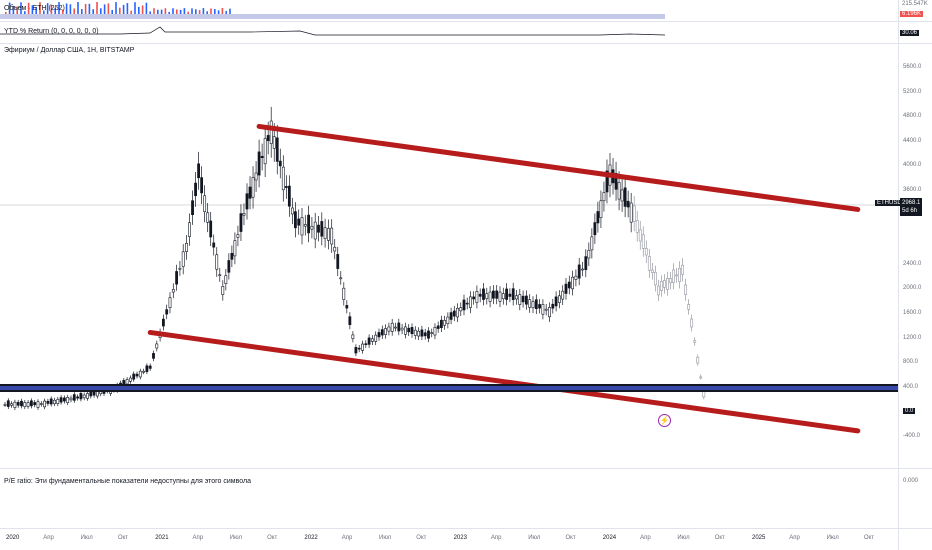 Image resolution: width=932 pixels, height=550 pixels. I want to click on time-tick: 2020, so click(13, 538).